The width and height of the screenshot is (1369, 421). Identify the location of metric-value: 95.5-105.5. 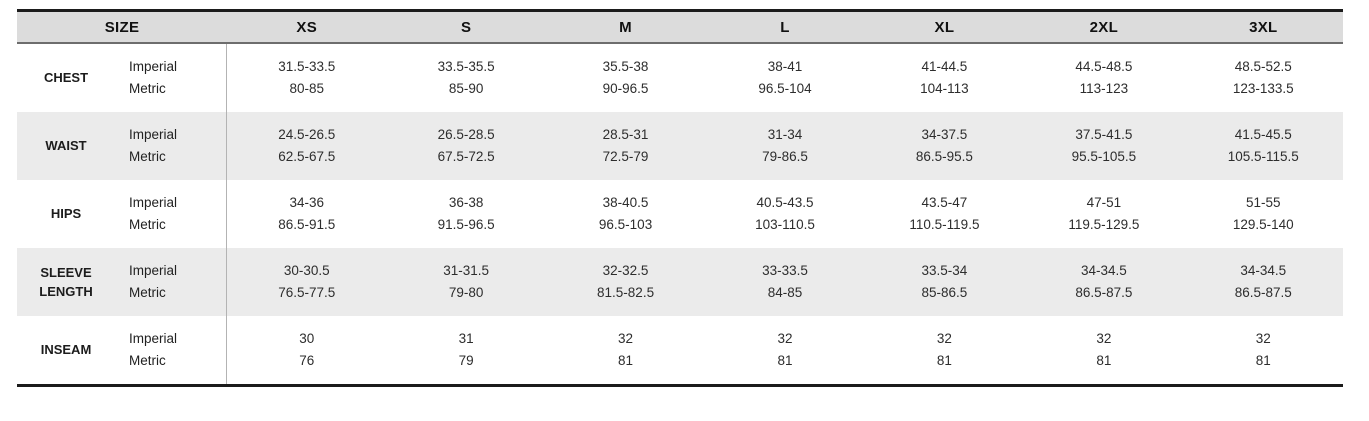
(1104, 156).